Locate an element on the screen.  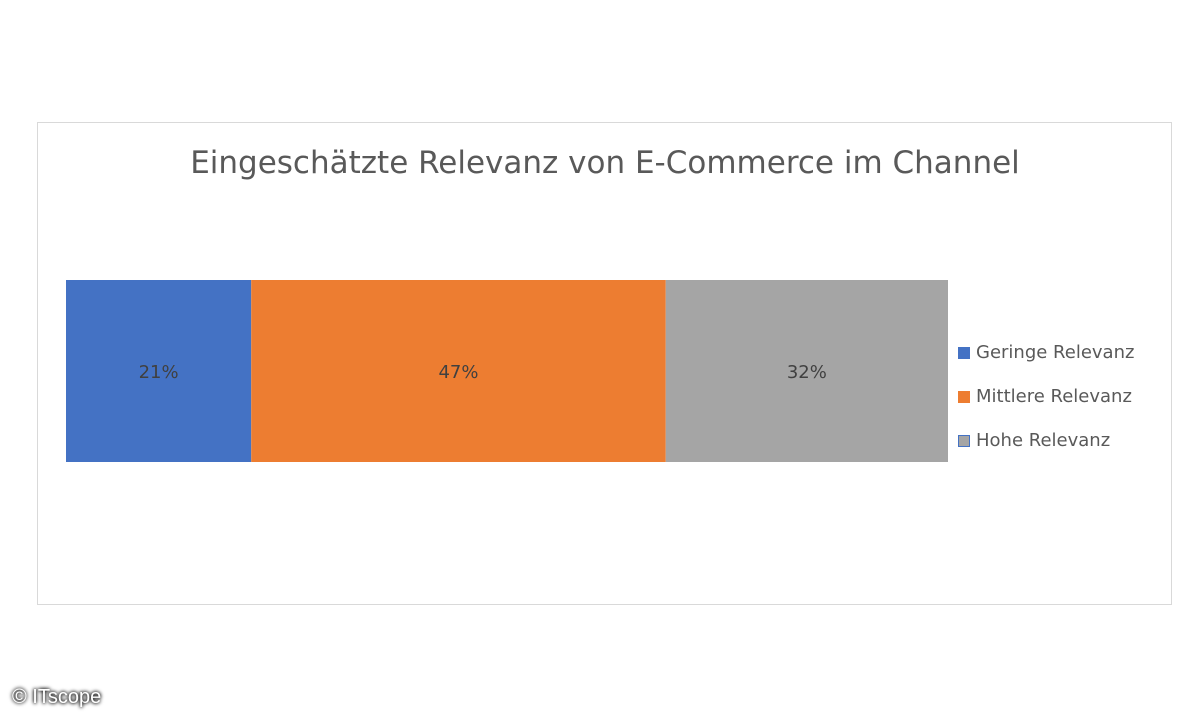
legend-item: Hohe Relevanz is located at coordinates (1034, 440).